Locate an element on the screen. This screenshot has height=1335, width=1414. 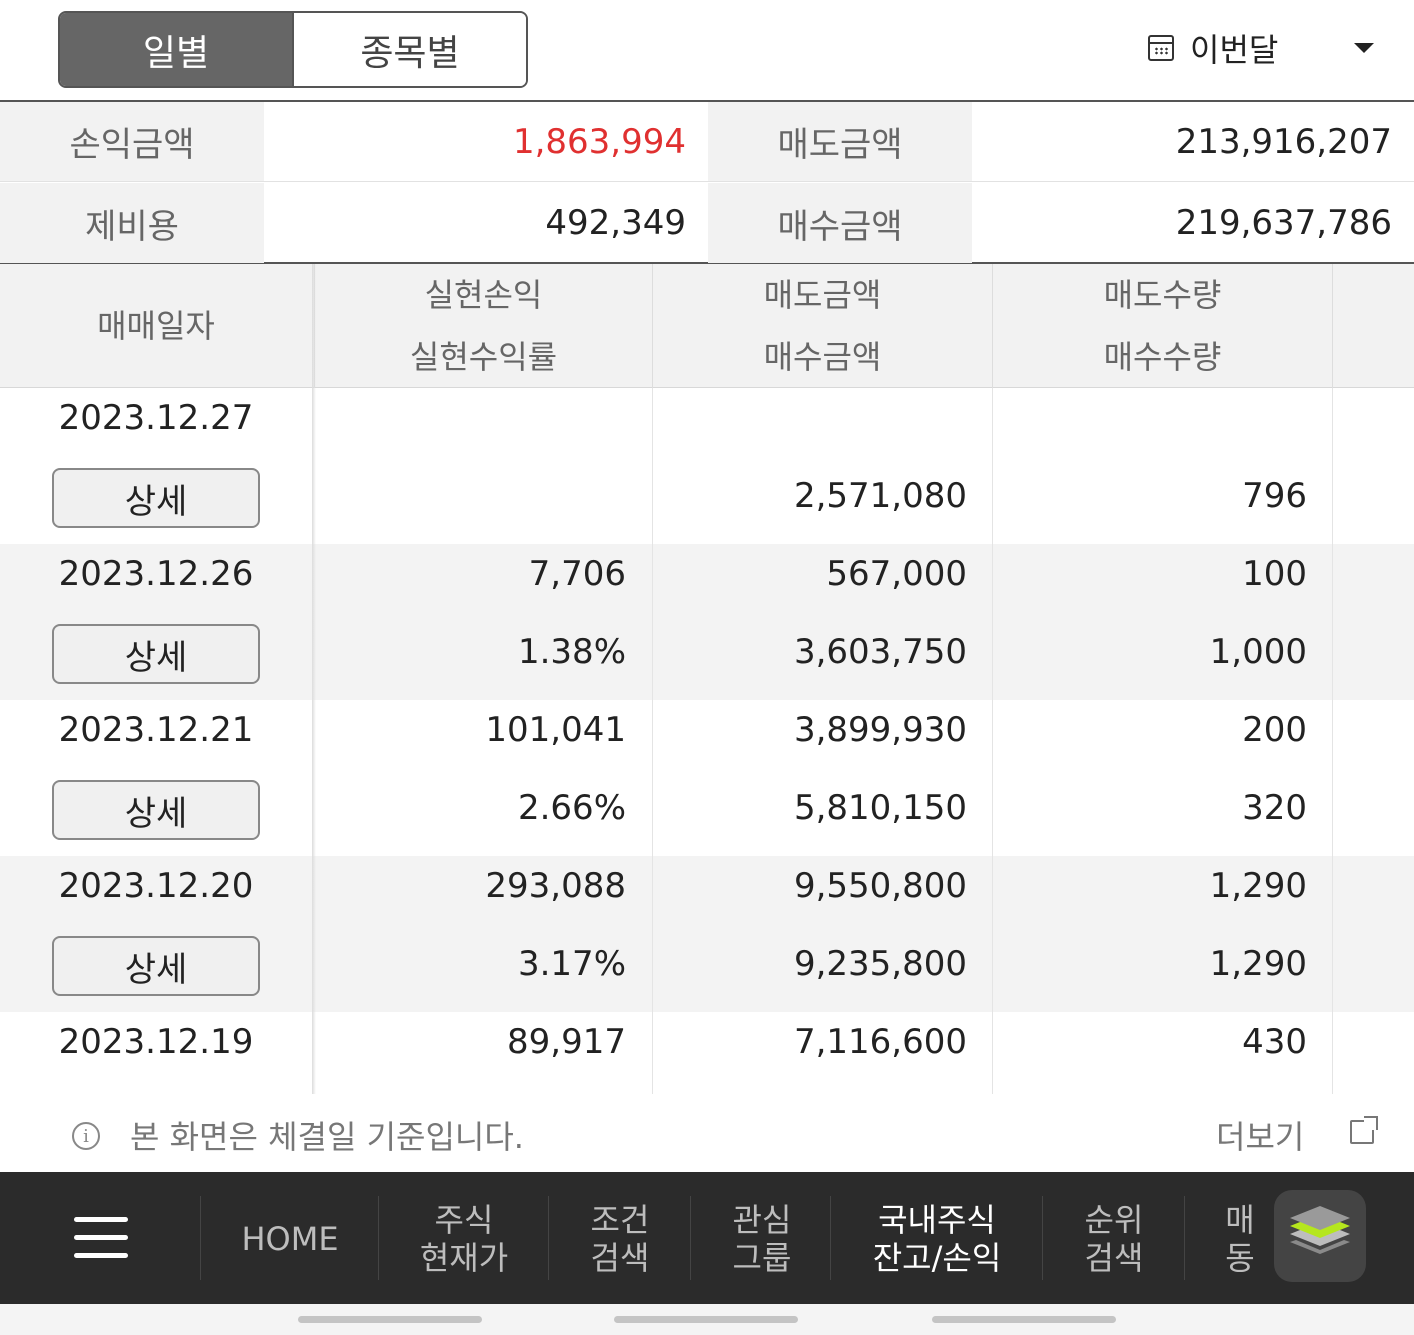
buy-amount-label: 매수금액 is located at coordinates (840, 223).